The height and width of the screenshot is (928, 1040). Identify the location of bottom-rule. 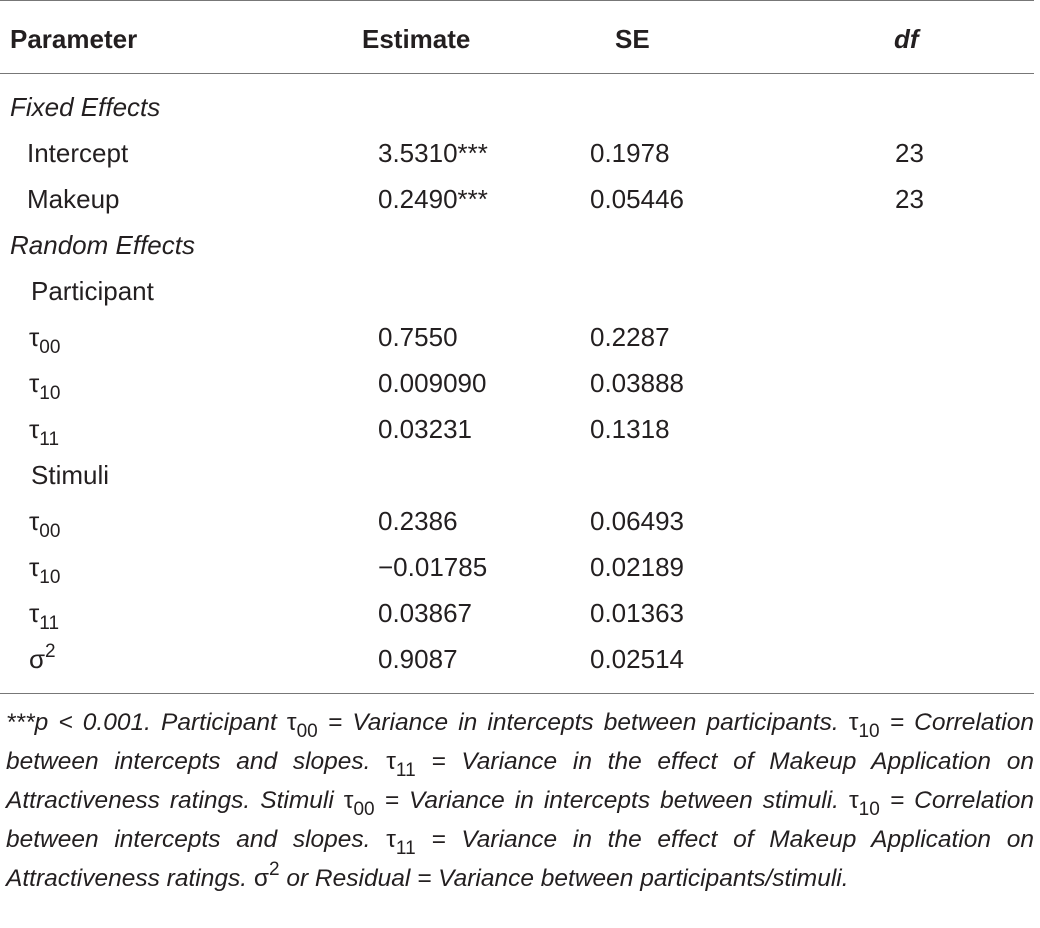
(517, 693).